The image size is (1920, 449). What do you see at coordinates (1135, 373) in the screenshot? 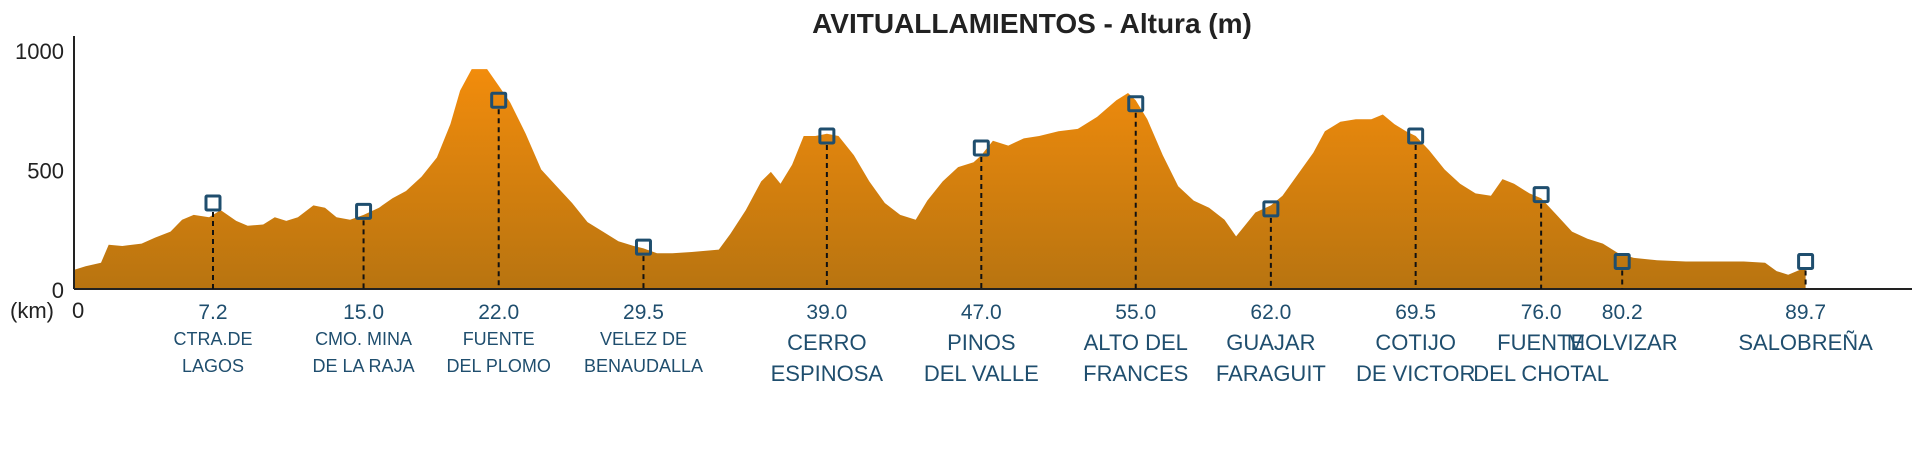
I see `aid-station-name: FRANCES` at bounding box center [1135, 373].